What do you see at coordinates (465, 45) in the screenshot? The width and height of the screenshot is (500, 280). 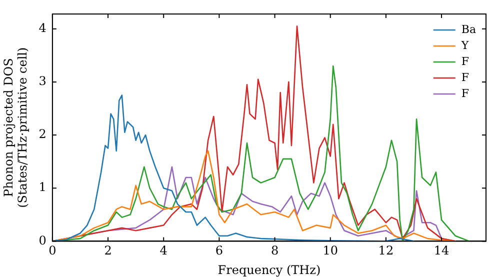 I see `legend-label: Y` at bounding box center [465, 45].